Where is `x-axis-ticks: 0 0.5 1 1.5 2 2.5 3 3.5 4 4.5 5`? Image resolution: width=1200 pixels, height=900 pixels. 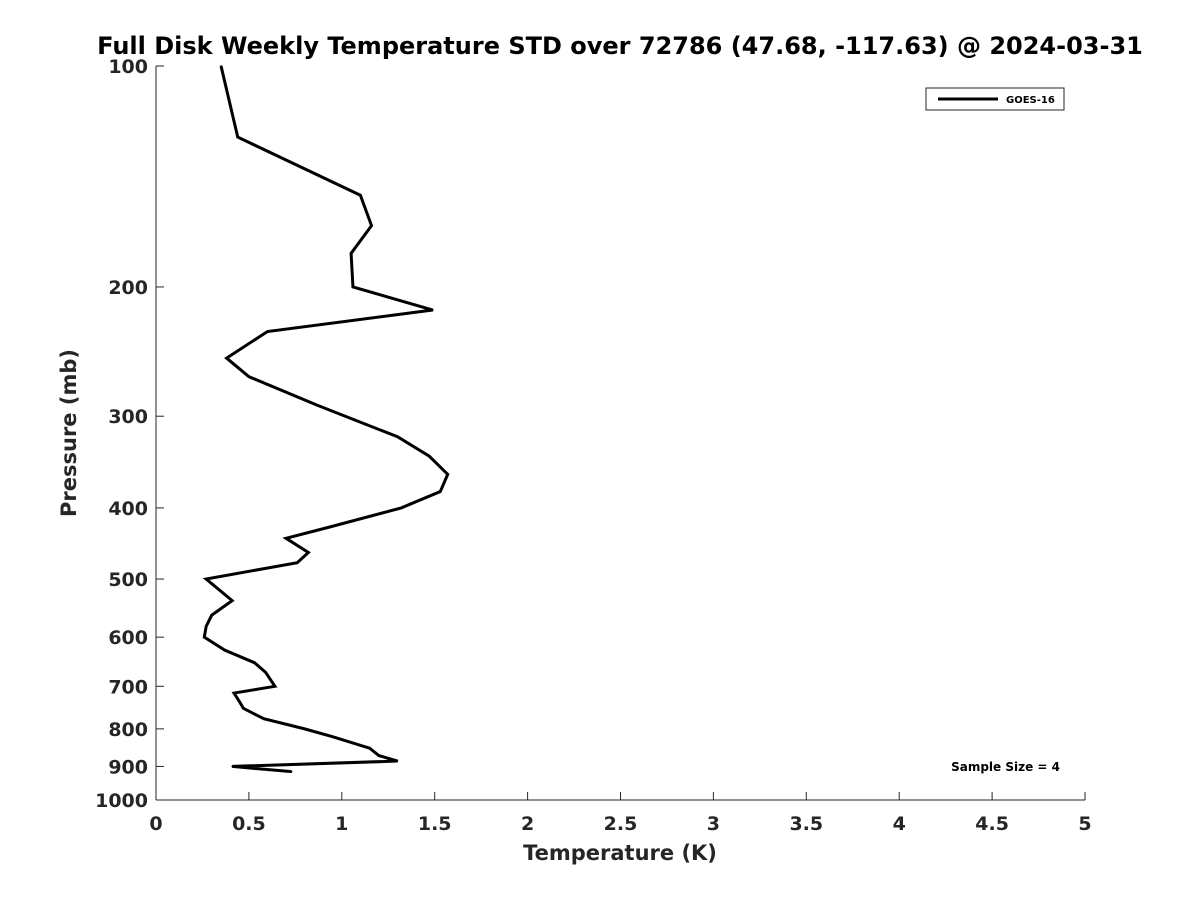
x-axis-ticks: 0 0.5 1 1.5 2 2.5 3 3.5 4 4.5 5 is located at coordinates (620, 813).